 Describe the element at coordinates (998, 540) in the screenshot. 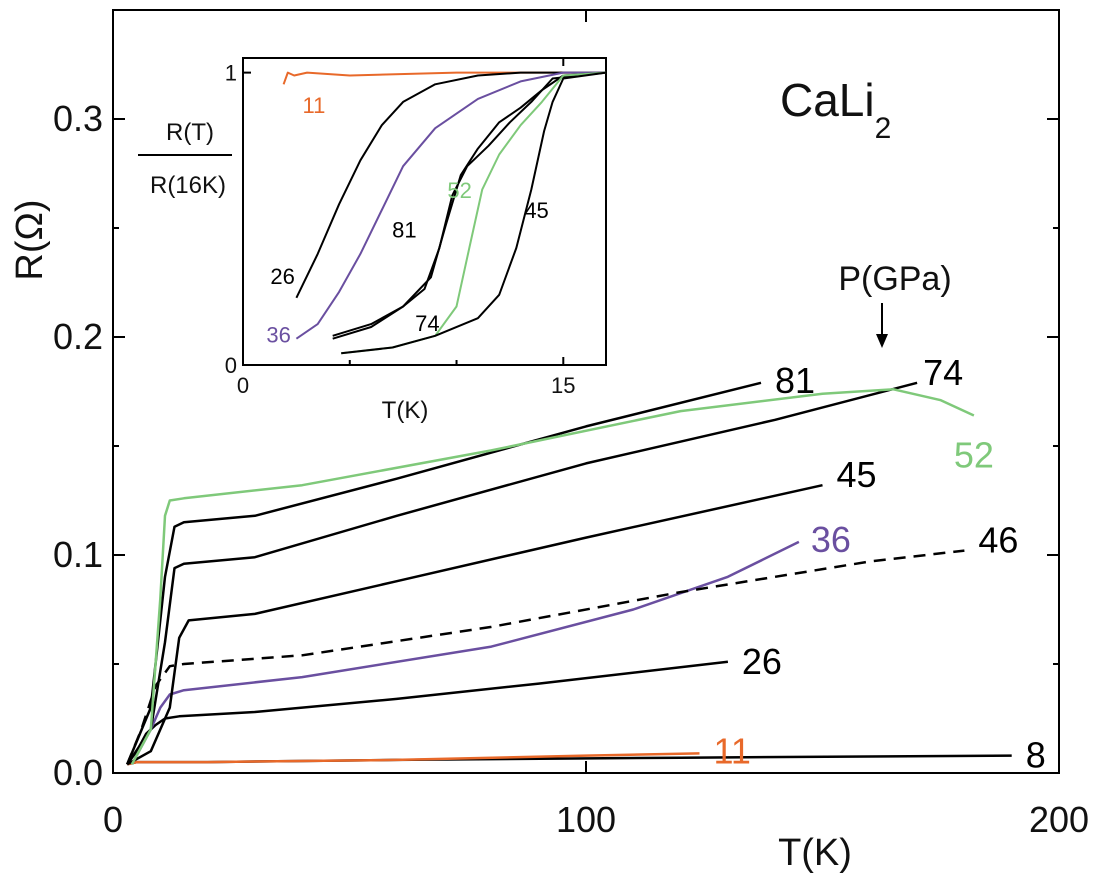

I see `main-series-label-46: 46` at that location.